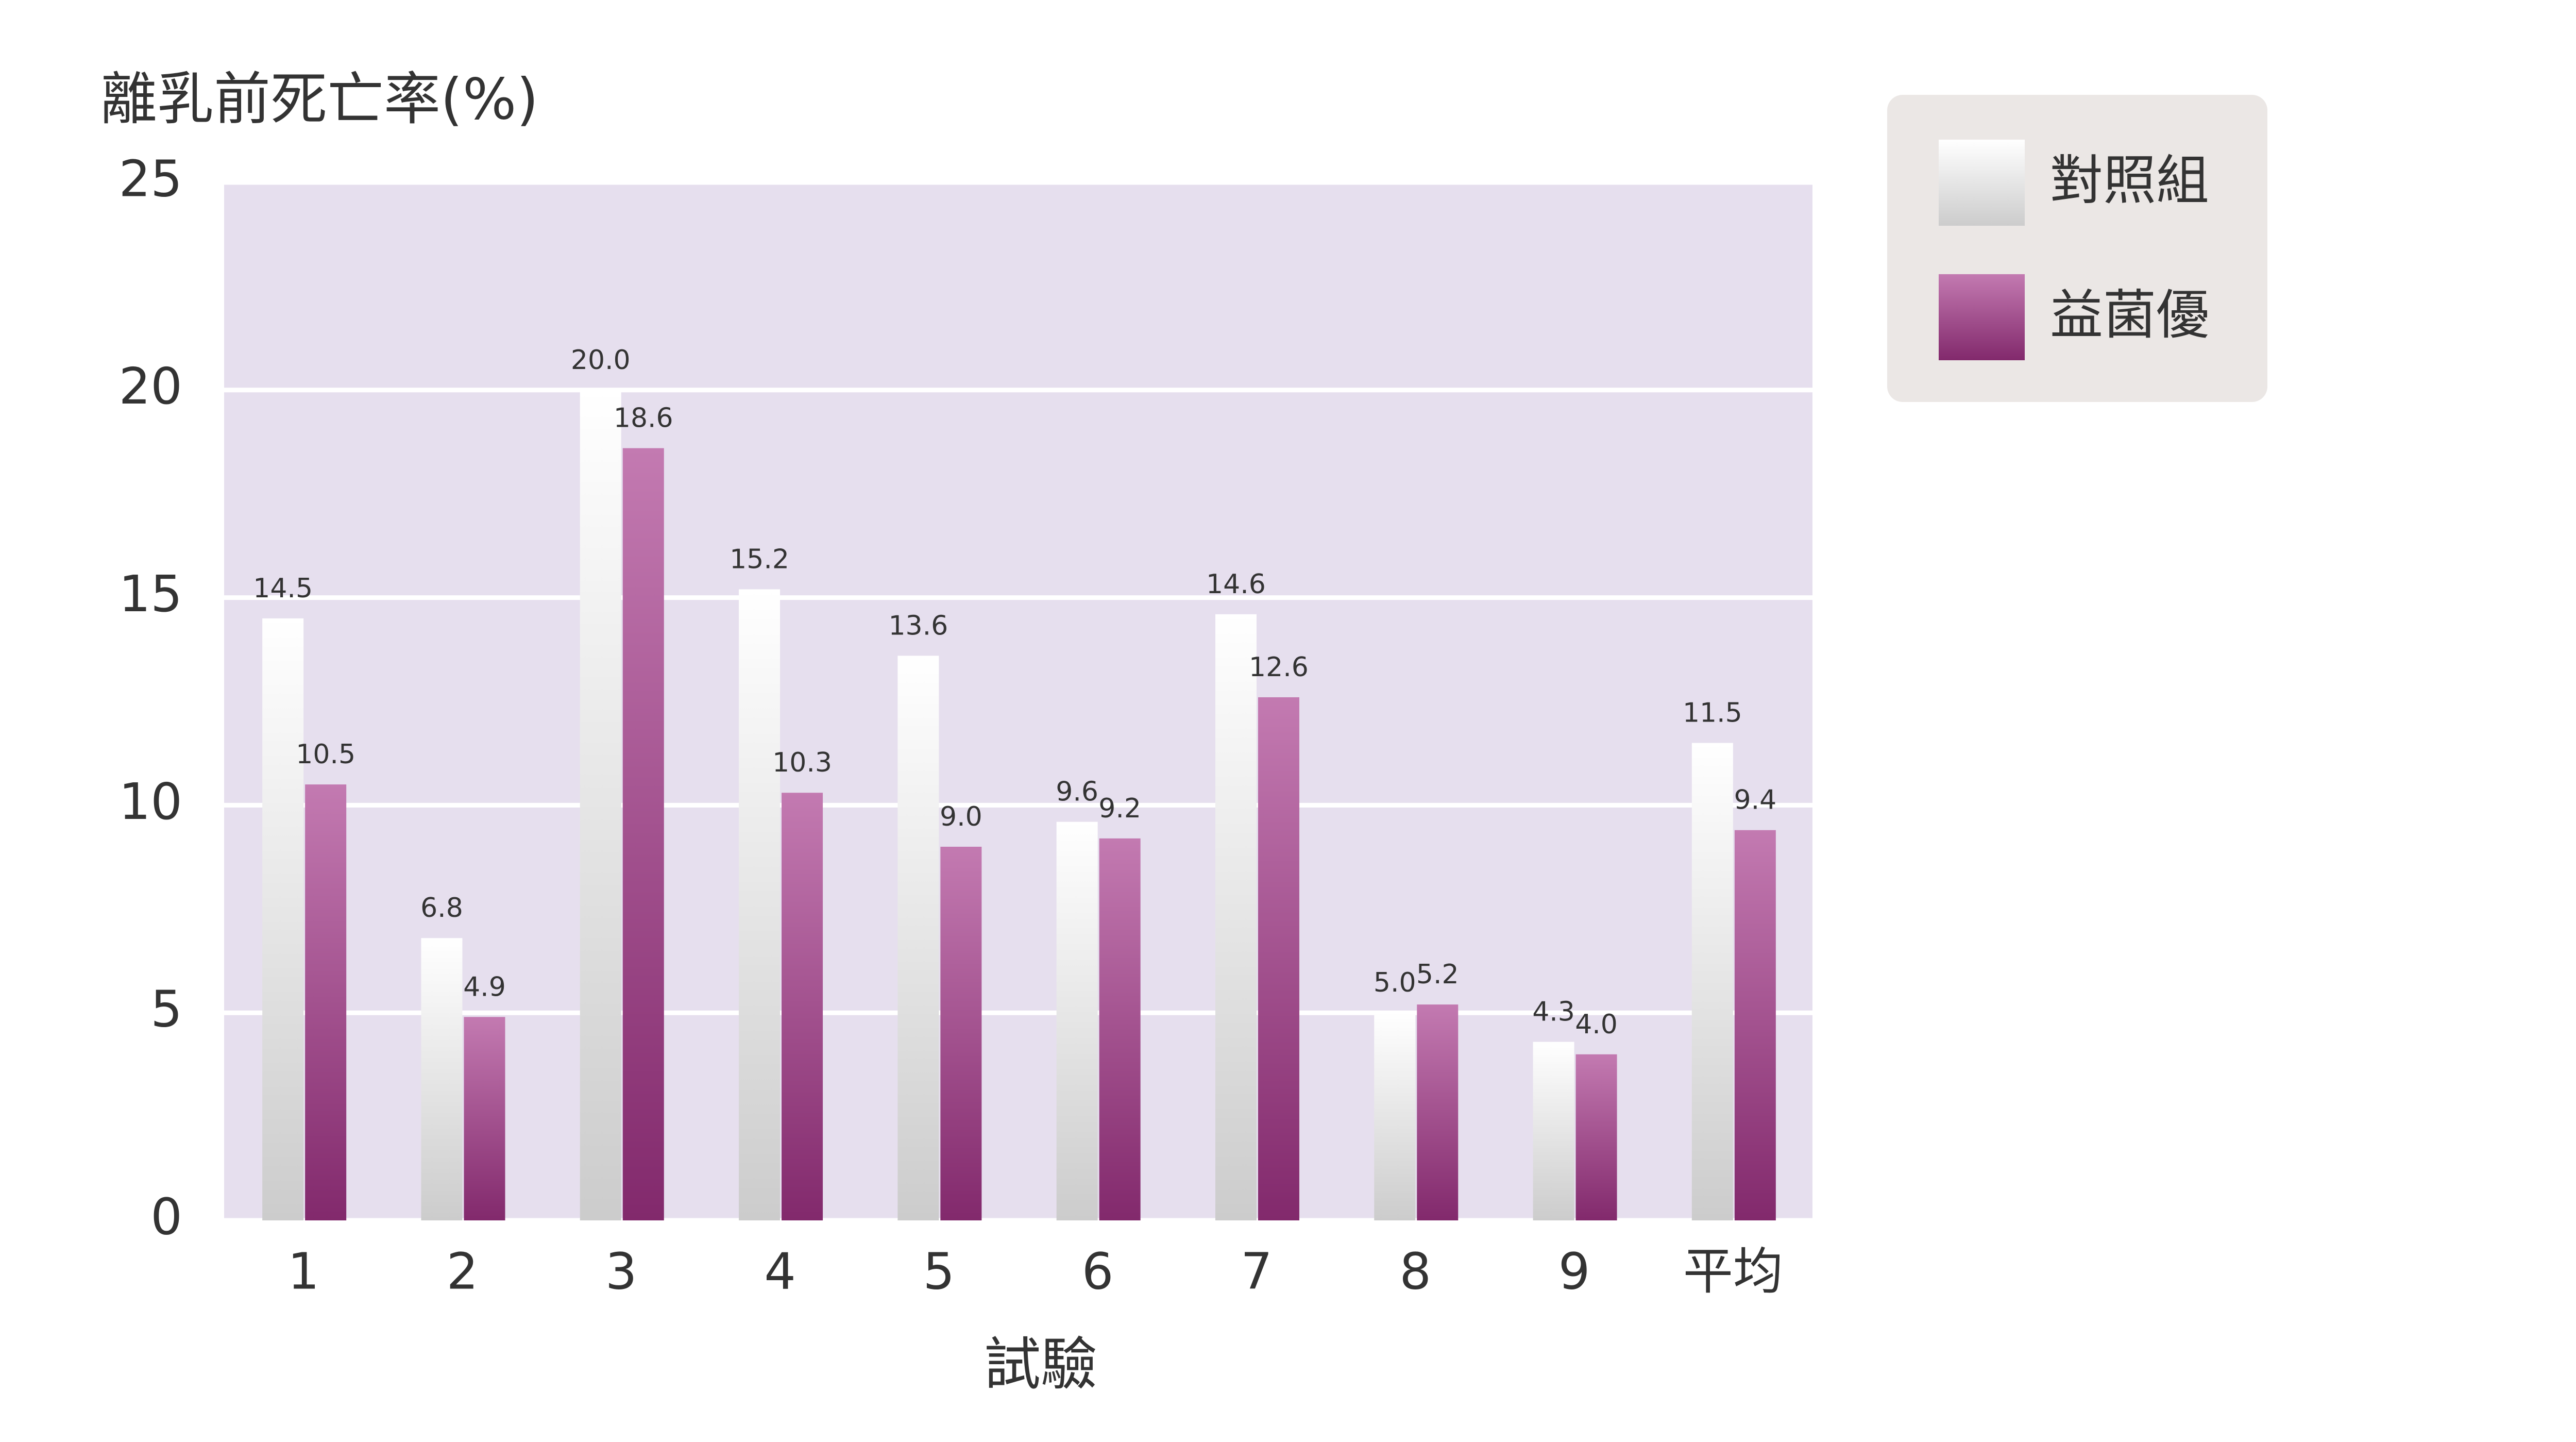 The image size is (2576, 1442). Describe the element at coordinates (1077, 793) in the screenshot. I see `value-label: 9.6` at that location.